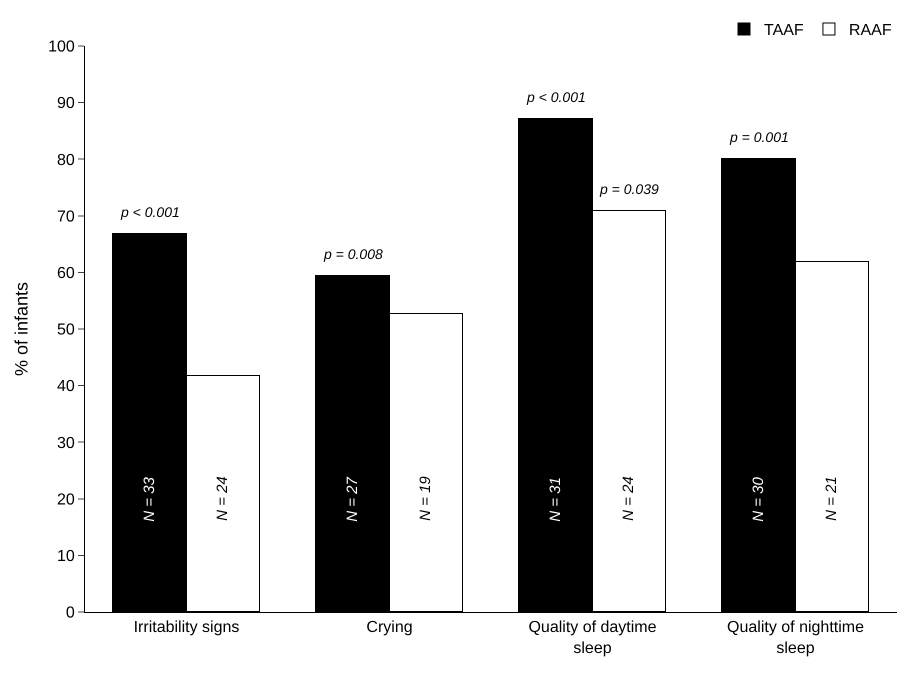  Describe the element at coordinates (70, 613) in the screenshot. I see `y-tick-label: 0` at that location.